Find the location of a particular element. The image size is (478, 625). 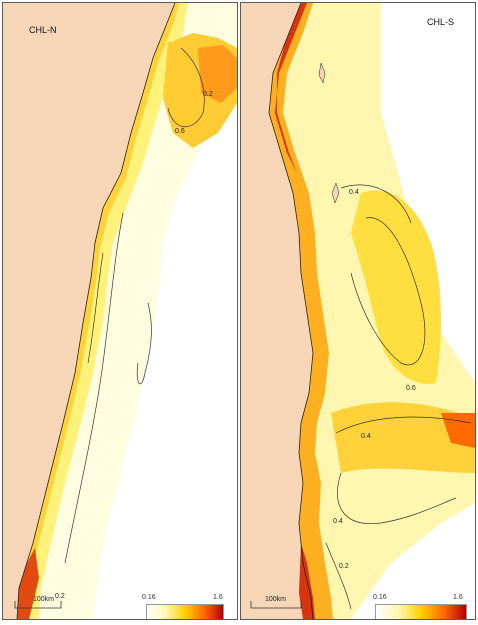

ne-peak-patch is located at coordinates (217, 74).